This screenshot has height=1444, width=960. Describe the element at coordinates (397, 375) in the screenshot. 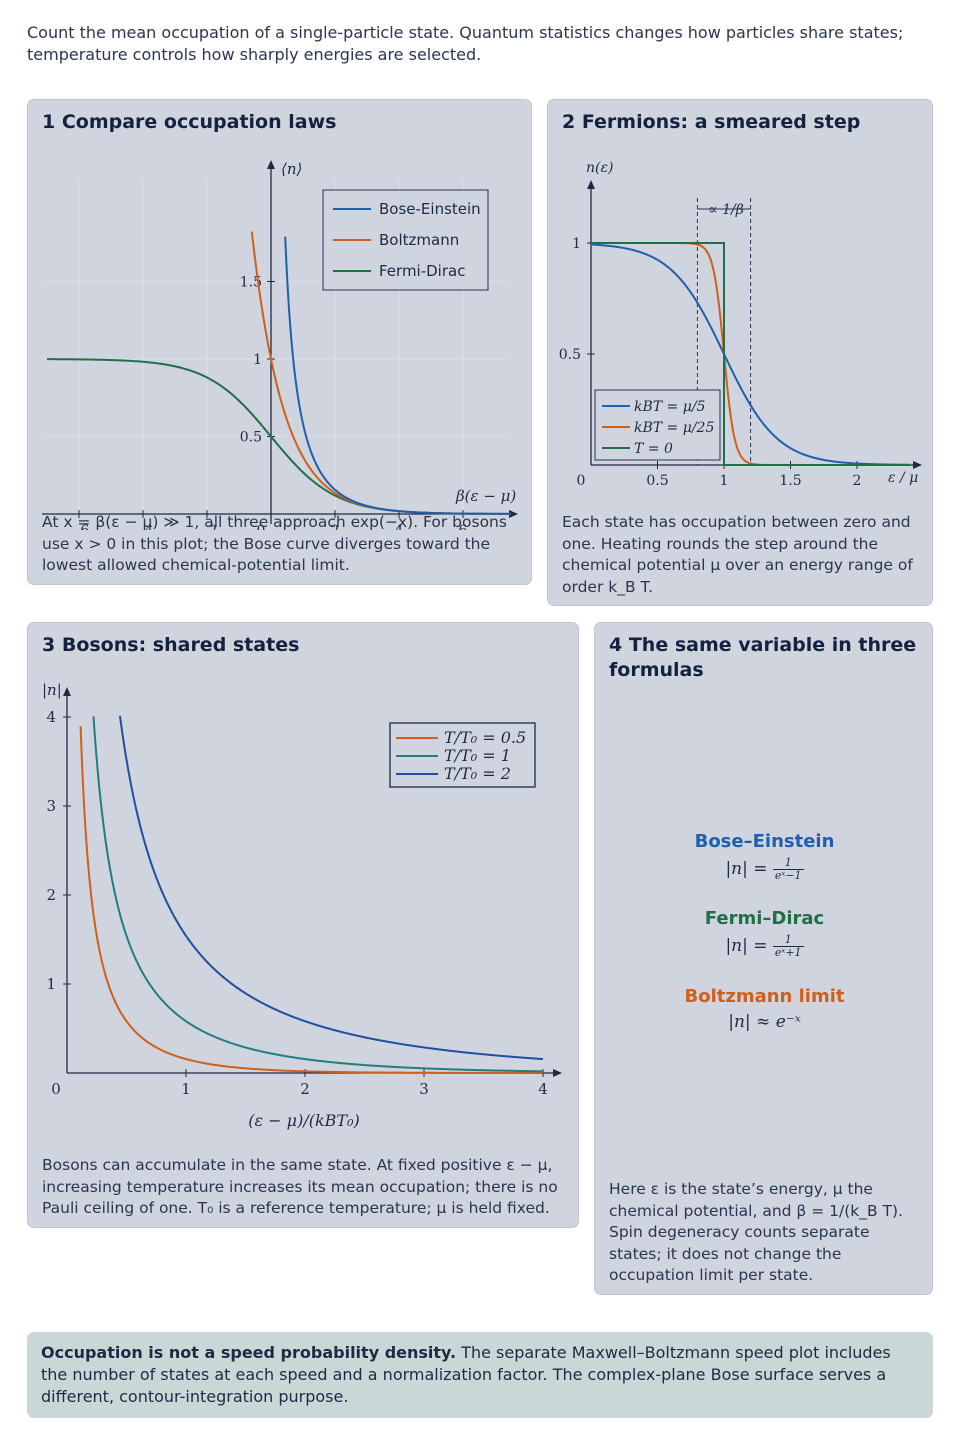

I see `bose-einstein-curve` at that location.